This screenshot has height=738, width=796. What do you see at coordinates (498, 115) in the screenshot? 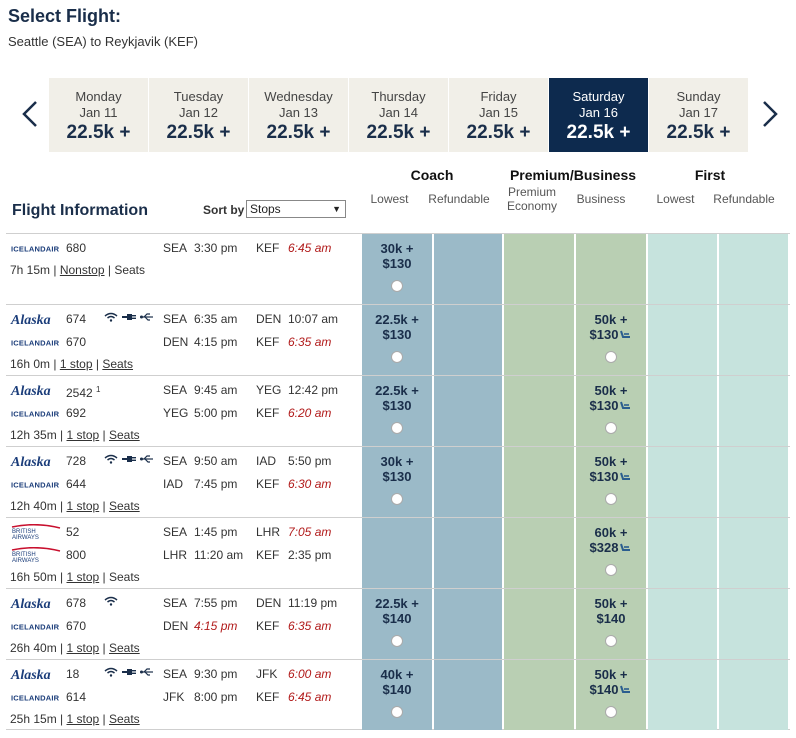
I see `date-tab-friday: Friday Jan 15 22.5k +` at bounding box center [498, 115].